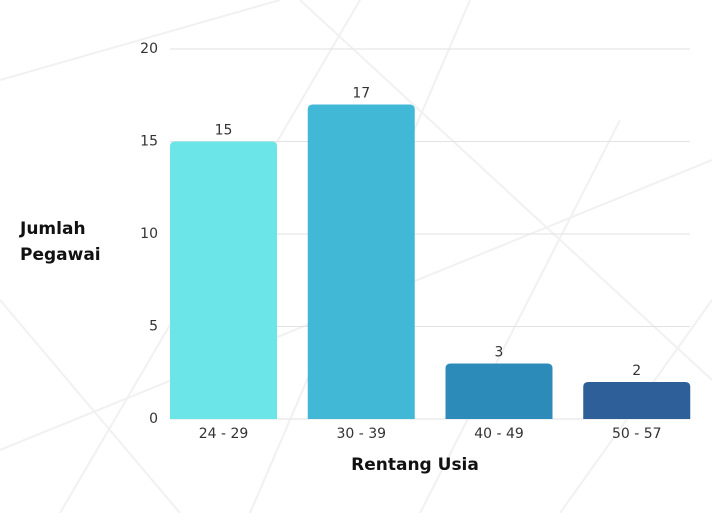 The height and width of the screenshot is (513, 712). Describe the element at coordinates (149, 234) in the screenshot. I see `y-tick-label: 10` at that location.